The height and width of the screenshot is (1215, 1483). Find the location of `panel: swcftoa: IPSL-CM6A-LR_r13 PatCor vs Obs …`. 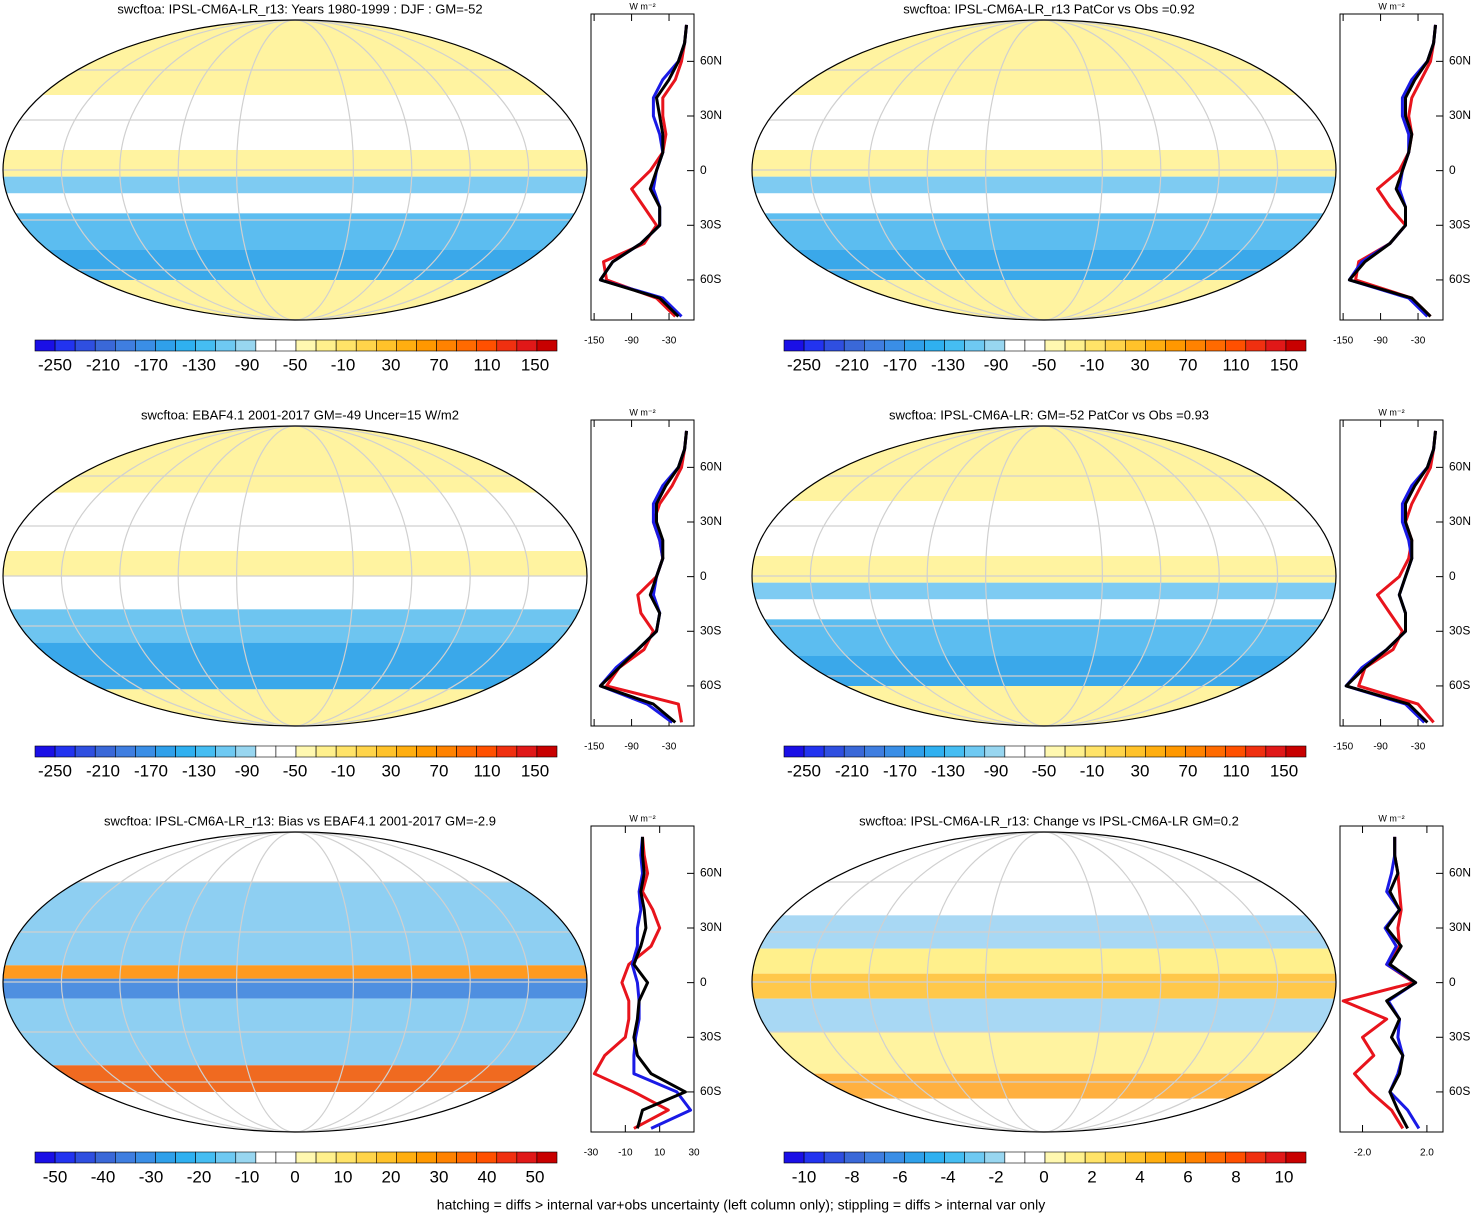

panel: swcftoa: IPSL-CM6A-LR_r13 PatCor vs Obs … is located at coordinates (1111, 187).